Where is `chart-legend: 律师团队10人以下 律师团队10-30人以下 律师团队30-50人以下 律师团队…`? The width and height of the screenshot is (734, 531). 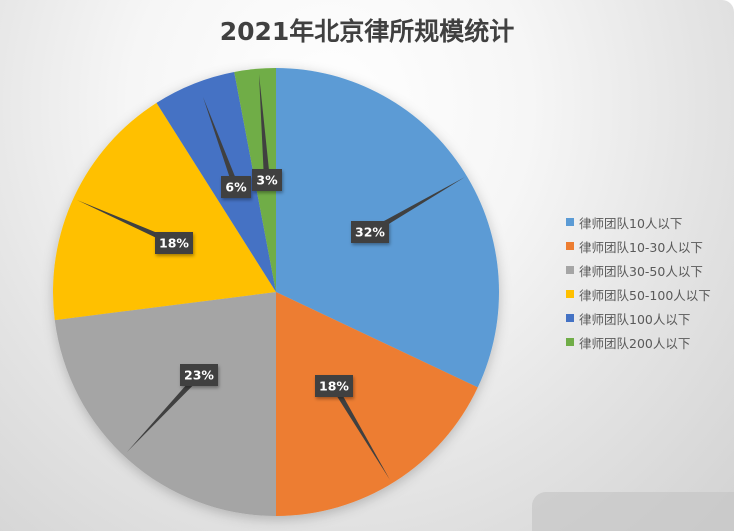
chart-legend: 律师团队10人以下 律师团队10-30人以下 律师团队30-50人以下 律师团队… is located at coordinates (646, 282).